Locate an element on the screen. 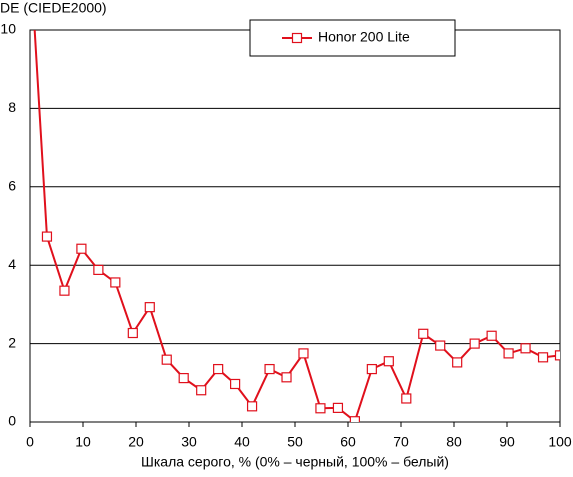 This screenshot has width=573, height=477. y-tick-label: 6 is located at coordinates (12, 186).